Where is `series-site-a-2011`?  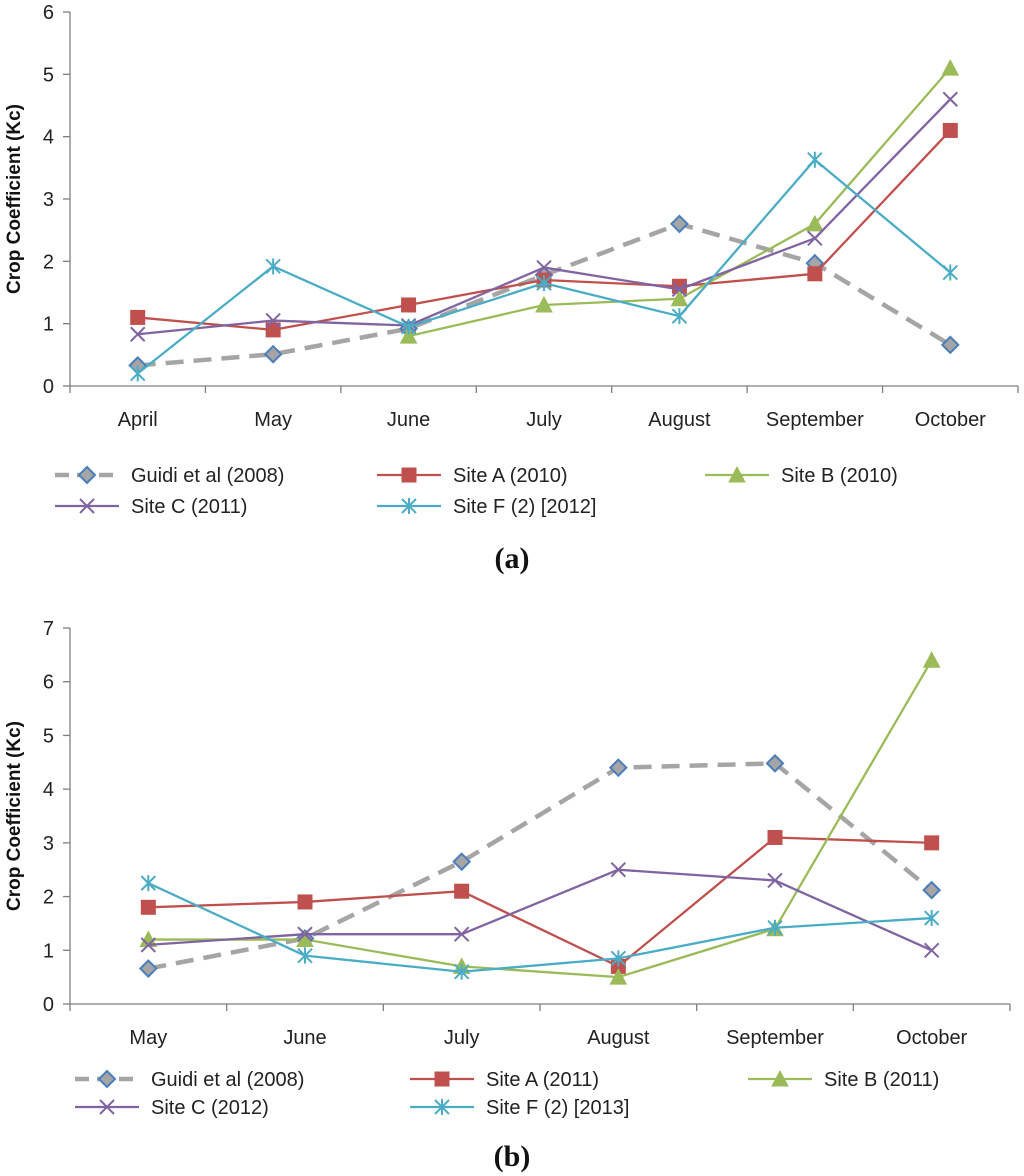
series-site-a-2011 is located at coordinates (540, 901).